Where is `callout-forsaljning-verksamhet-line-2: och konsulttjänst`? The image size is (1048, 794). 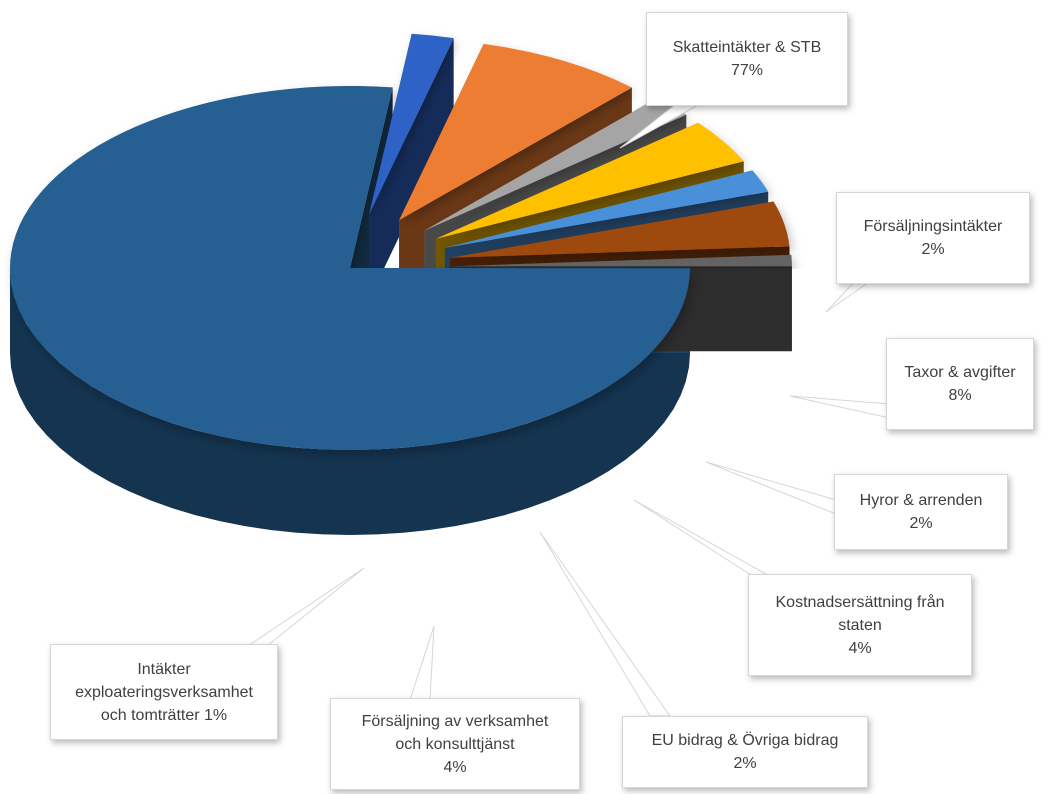 callout-forsaljning-verksamhet-line-2: och konsulttjänst is located at coordinates (455, 744).